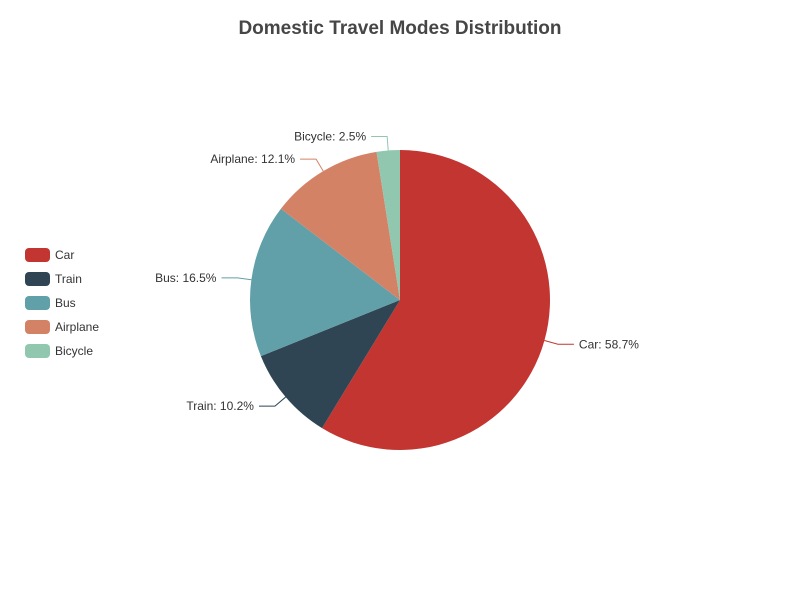  What do you see at coordinates (330, 137) in the screenshot?
I see `slice-label-bicycle: Bicycle: 2.5%` at bounding box center [330, 137].